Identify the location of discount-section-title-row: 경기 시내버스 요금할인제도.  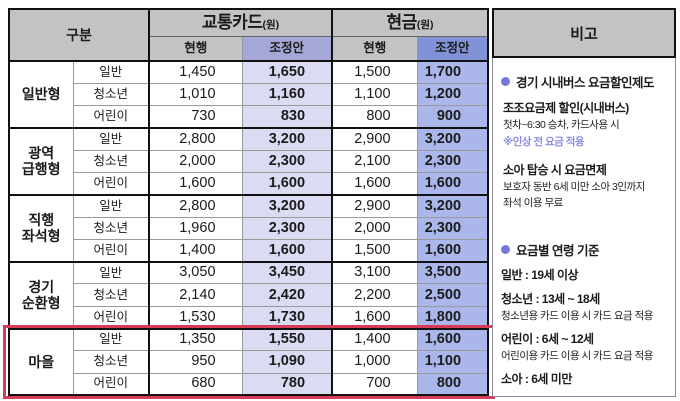
(585, 81).